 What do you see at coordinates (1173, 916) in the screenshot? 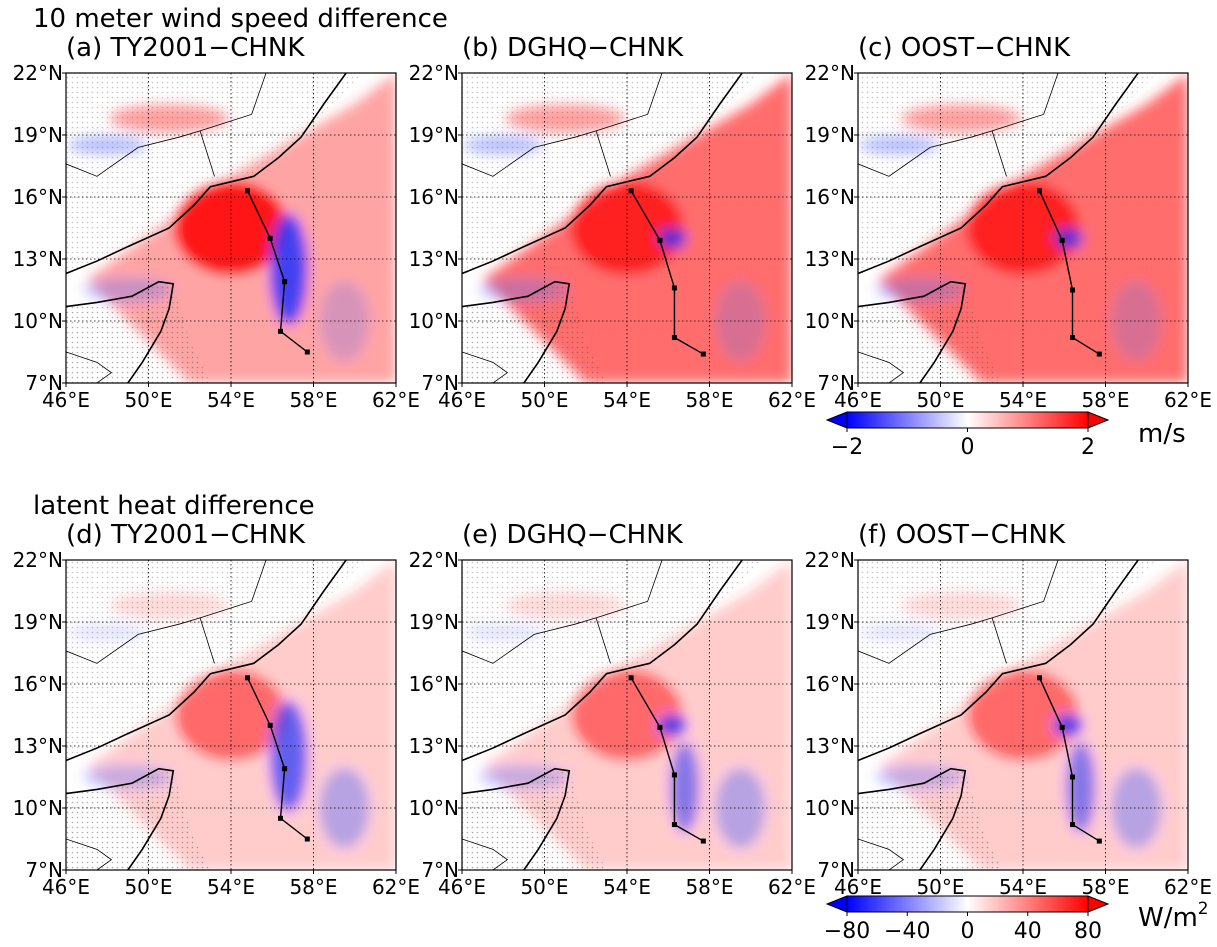
I see `colorbar-unit: W/m2` at bounding box center [1173, 916].